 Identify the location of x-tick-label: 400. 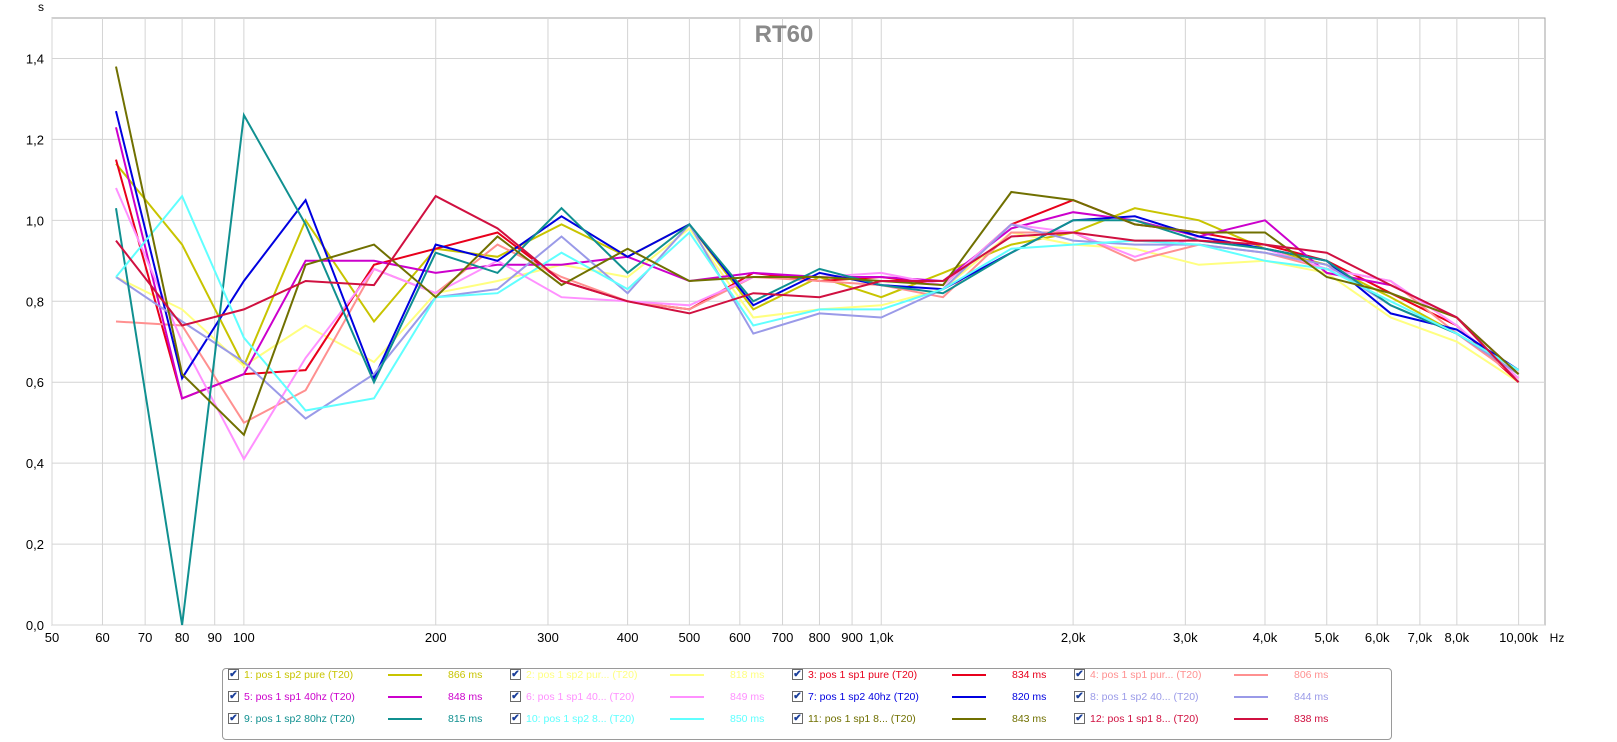
(628, 637).